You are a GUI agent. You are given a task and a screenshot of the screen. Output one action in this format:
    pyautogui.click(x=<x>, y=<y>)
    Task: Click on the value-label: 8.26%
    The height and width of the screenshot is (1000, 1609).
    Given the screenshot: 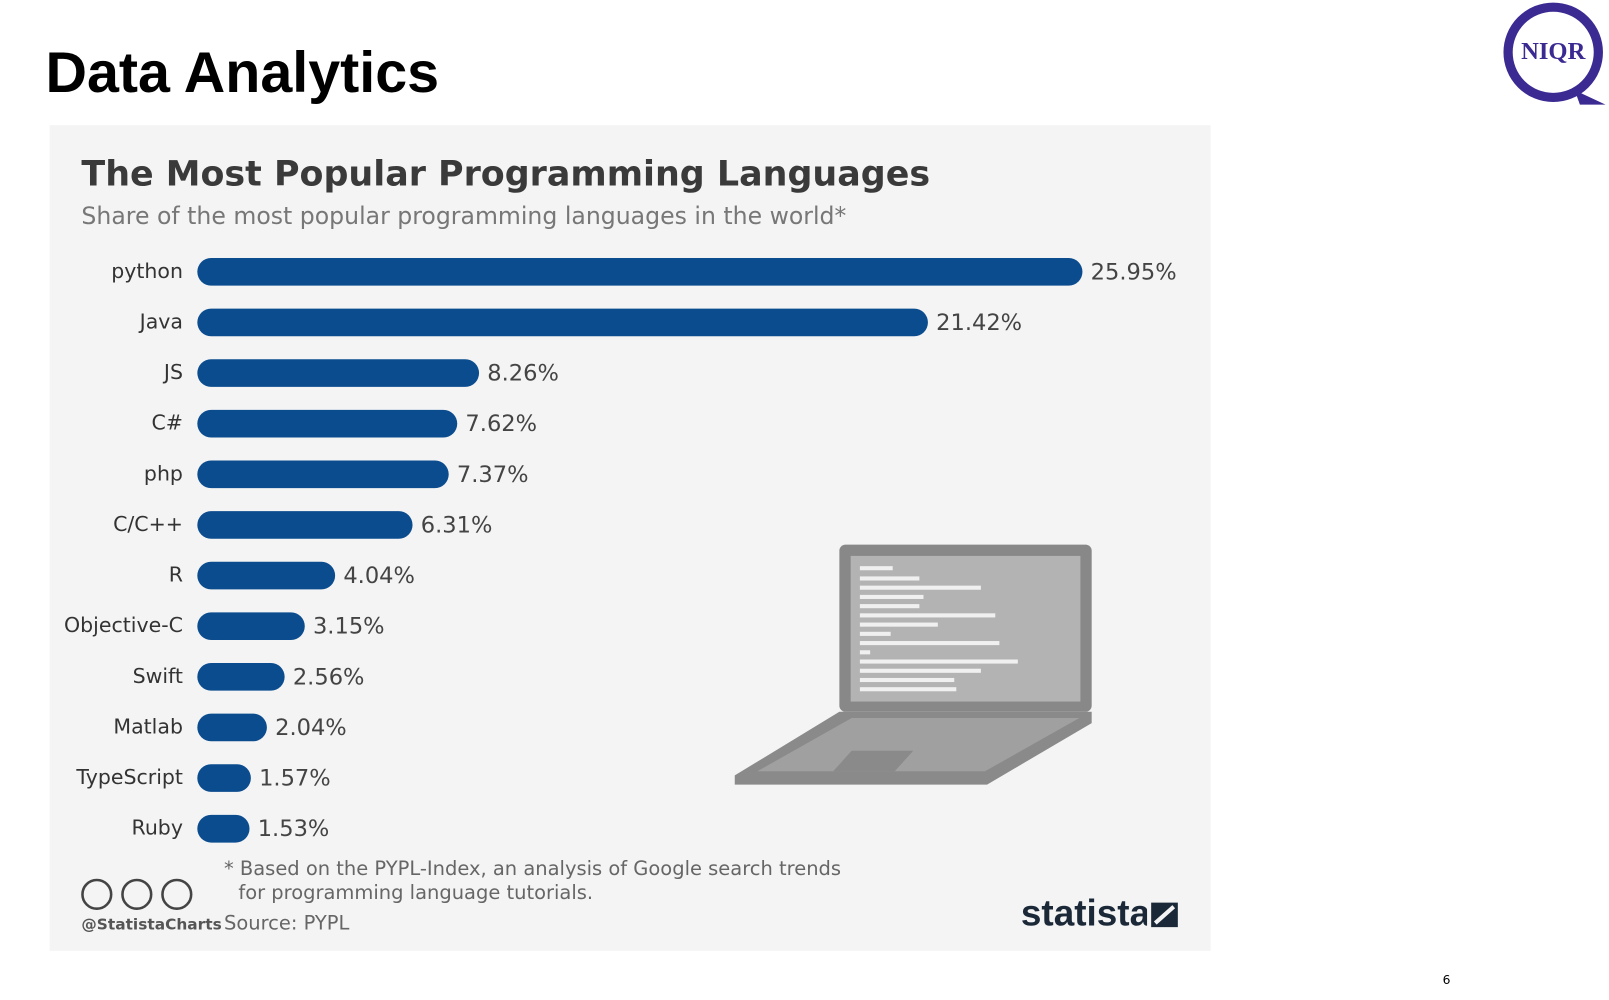 What is the action you would take?
    pyautogui.click(x=523, y=374)
    